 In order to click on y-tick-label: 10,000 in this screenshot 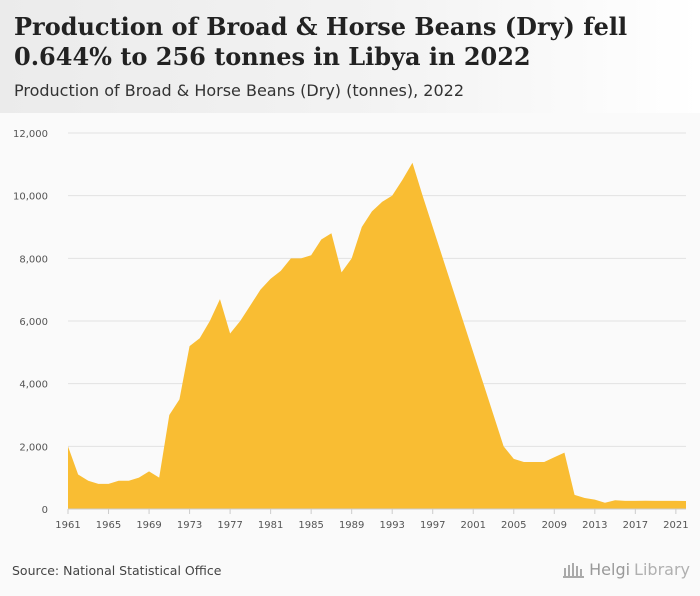, I will do `click(30, 197)`.